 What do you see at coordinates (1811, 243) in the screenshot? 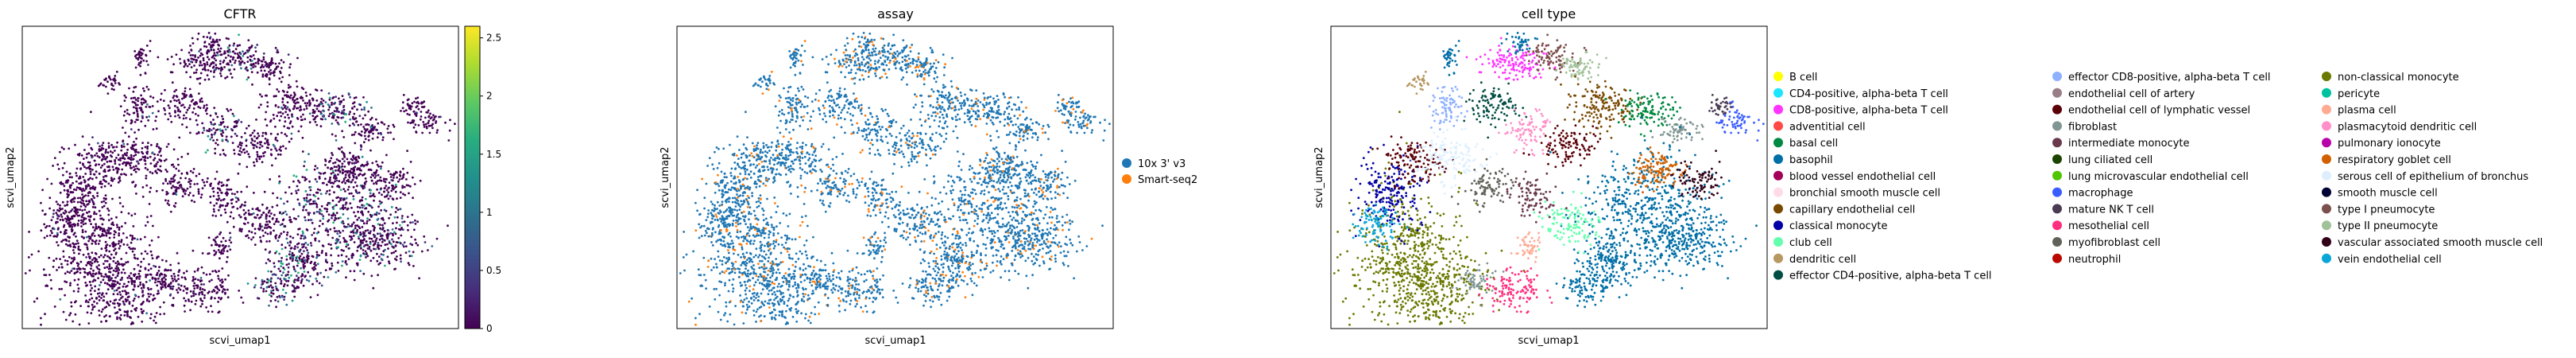
I see `legend-label: club cell` at bounding box center [1811, 243].